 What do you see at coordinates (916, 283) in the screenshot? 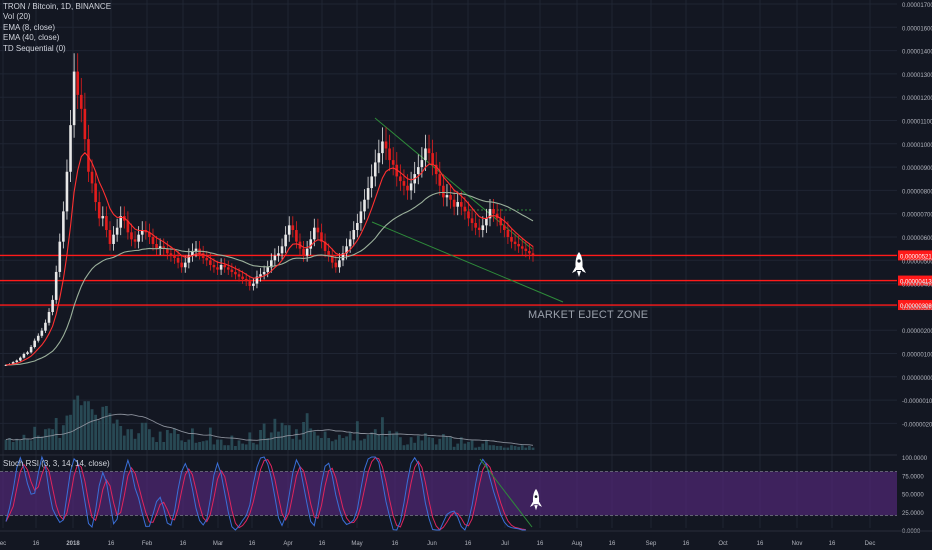
I see `price-level-label: 0.00000413` at bounding box center [916, 283].